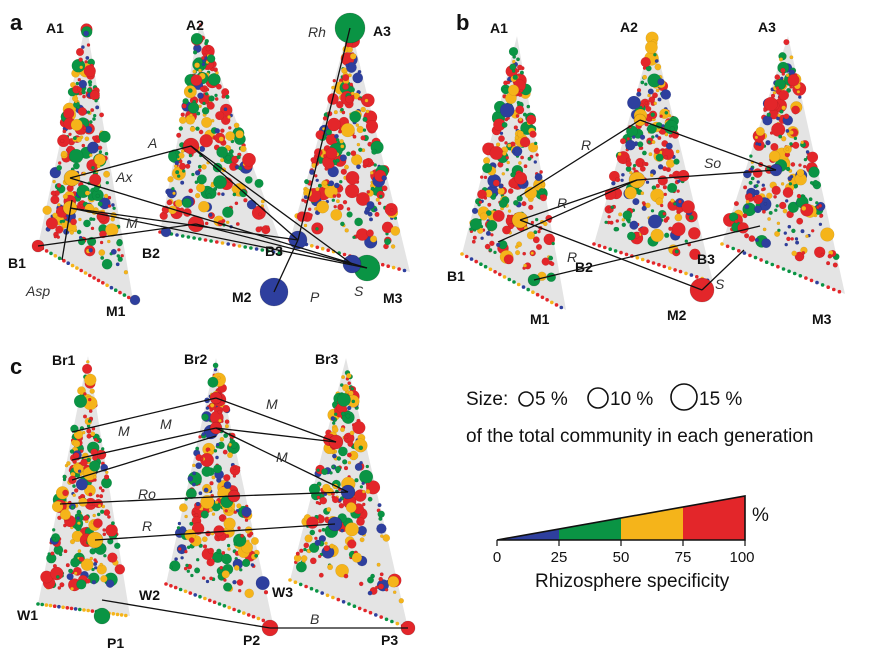 The image size is (869, 652). Describe the element at coordinates (102, 616) in the screenshot. I see `highlighted-otu-bubble` at that location.